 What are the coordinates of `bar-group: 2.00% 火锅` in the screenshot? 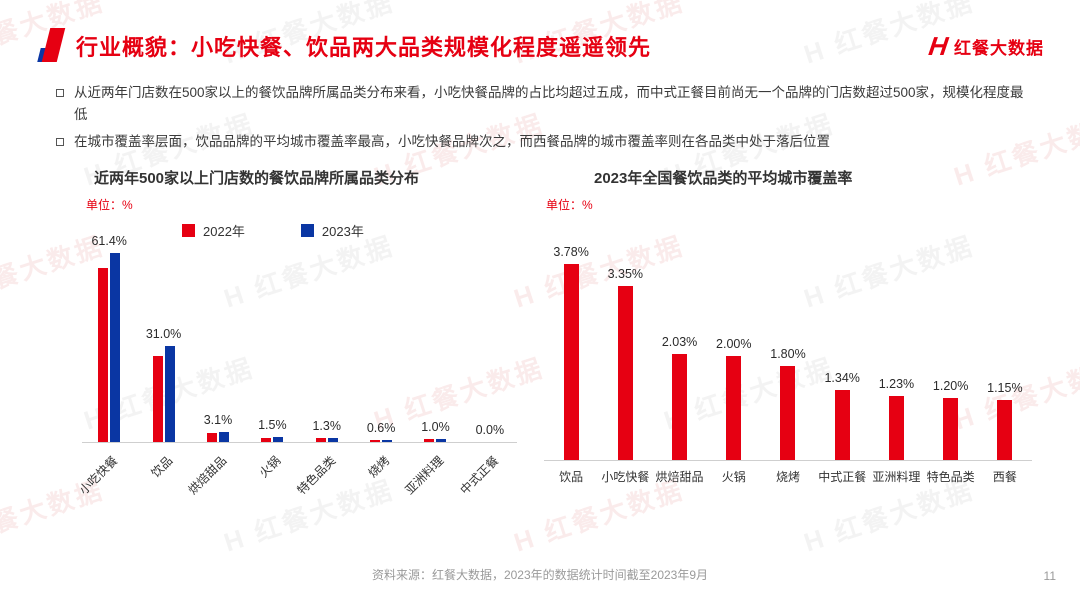 It's located at (734, 363).